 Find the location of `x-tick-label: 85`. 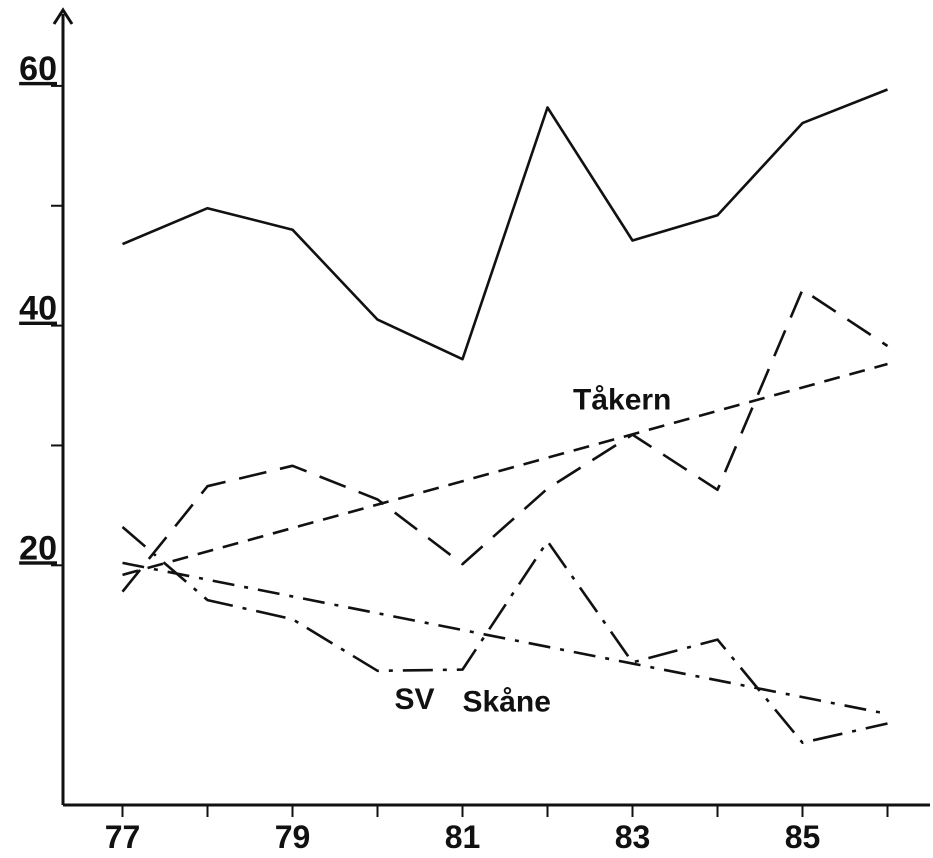

x-tick-label: 85 is located at coordinates (803, 837).